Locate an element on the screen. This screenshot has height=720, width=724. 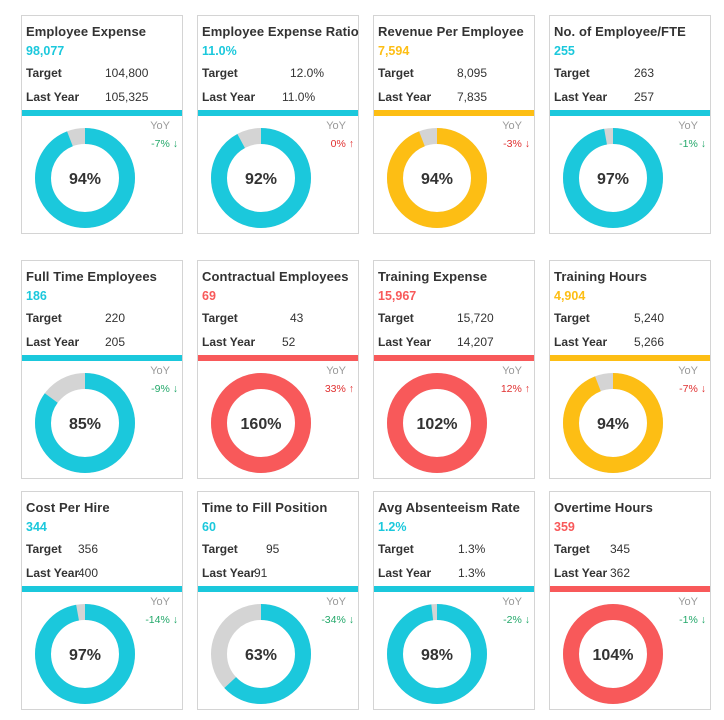
donut-chart: 97% is located at coordinates (613, 178).